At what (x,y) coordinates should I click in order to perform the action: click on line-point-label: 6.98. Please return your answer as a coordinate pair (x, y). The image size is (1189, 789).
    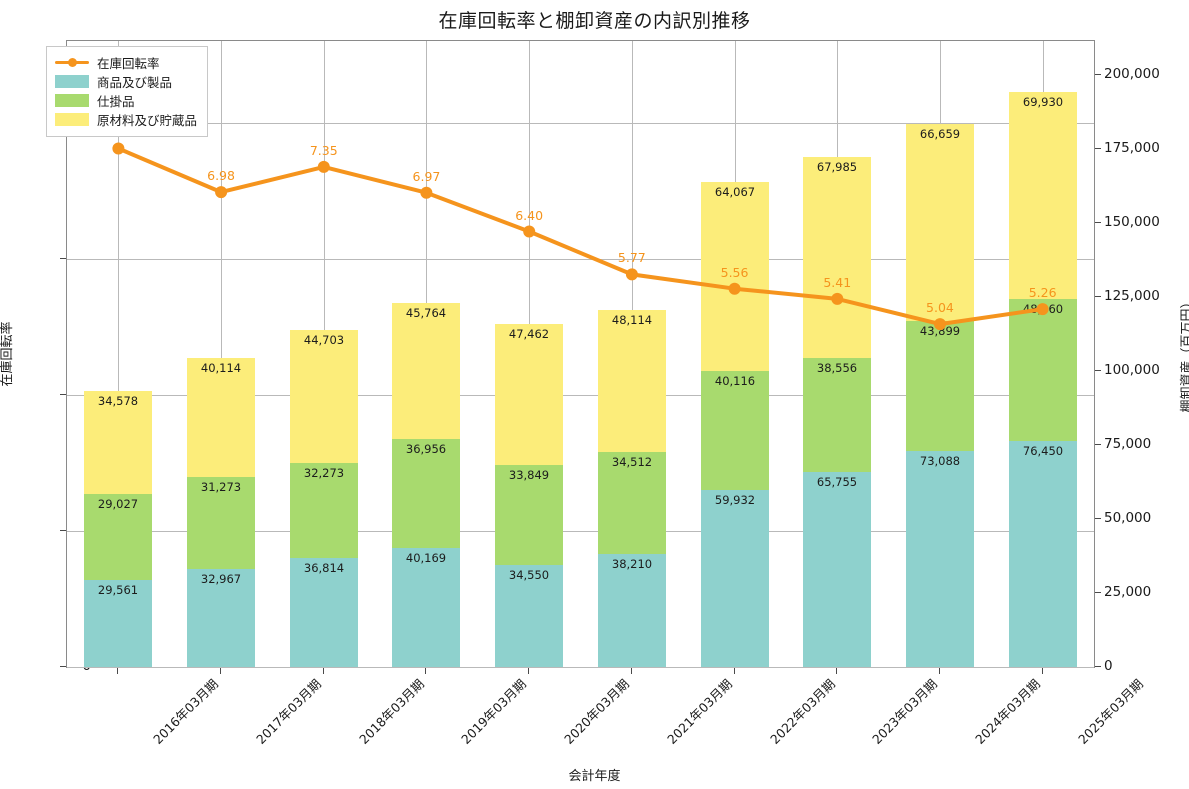
    Looking at the image, I should click on (221, 176).